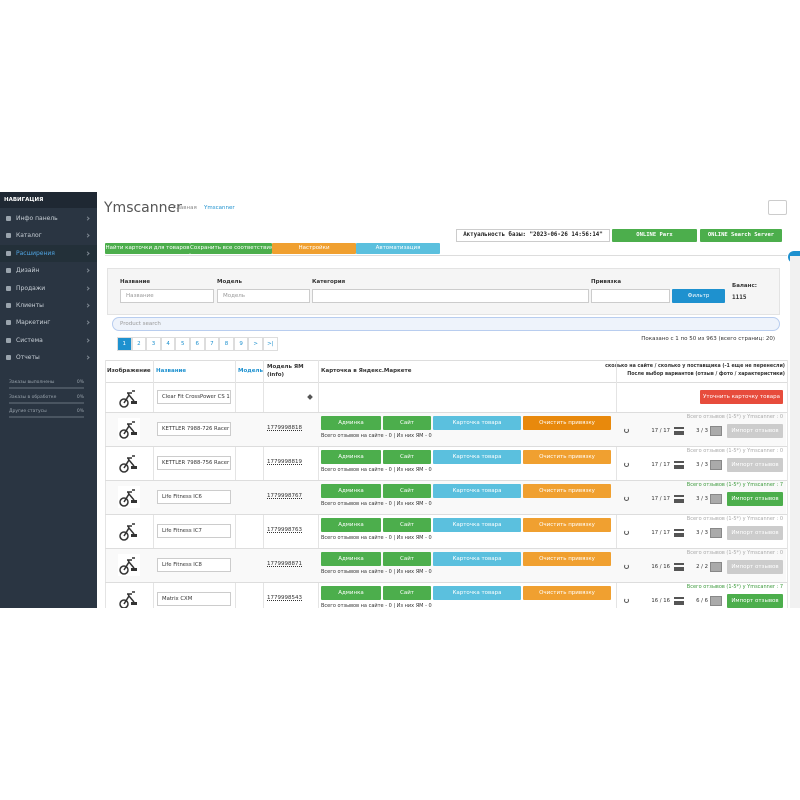 This screenshot has width=800, height=800. What do you see at coordinates (194, 599) in the screenshot?
I see `name-input: Matrix CXM` at bounding box center [194, 599].